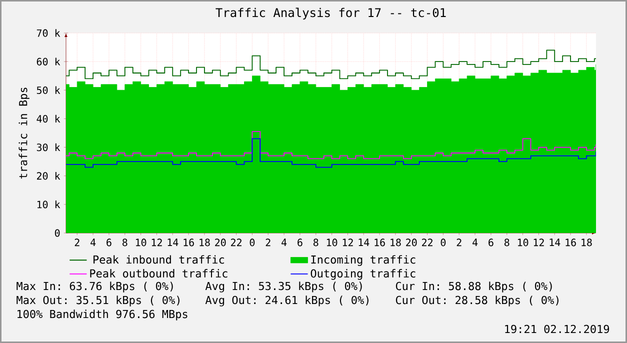 This screenshot has width=627, height=343. I want to click on text: Max In: 63.76 kBps ( 0%), so click(94, 287).